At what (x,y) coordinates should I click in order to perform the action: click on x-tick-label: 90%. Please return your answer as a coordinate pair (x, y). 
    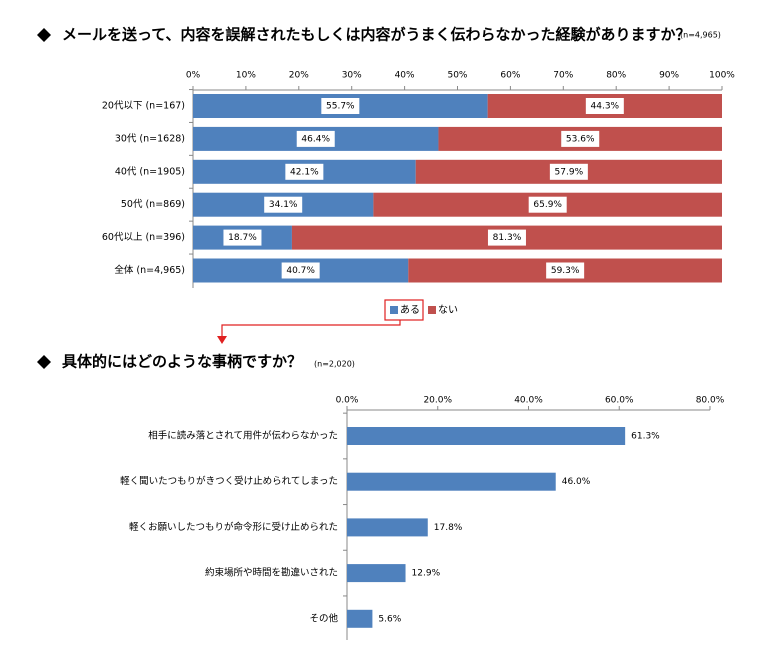
    Looking at the image, I should click on (669, 76).